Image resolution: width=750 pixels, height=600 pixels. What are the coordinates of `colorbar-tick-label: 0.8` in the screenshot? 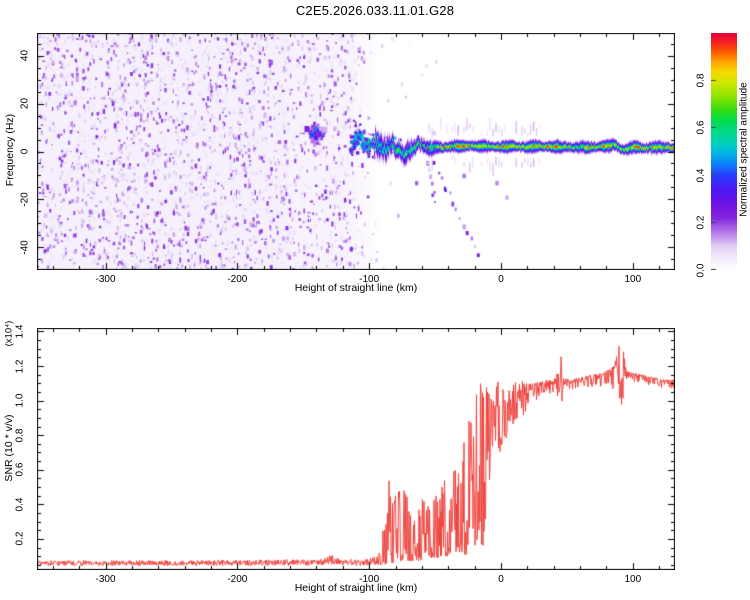 It's located at (701, 80).